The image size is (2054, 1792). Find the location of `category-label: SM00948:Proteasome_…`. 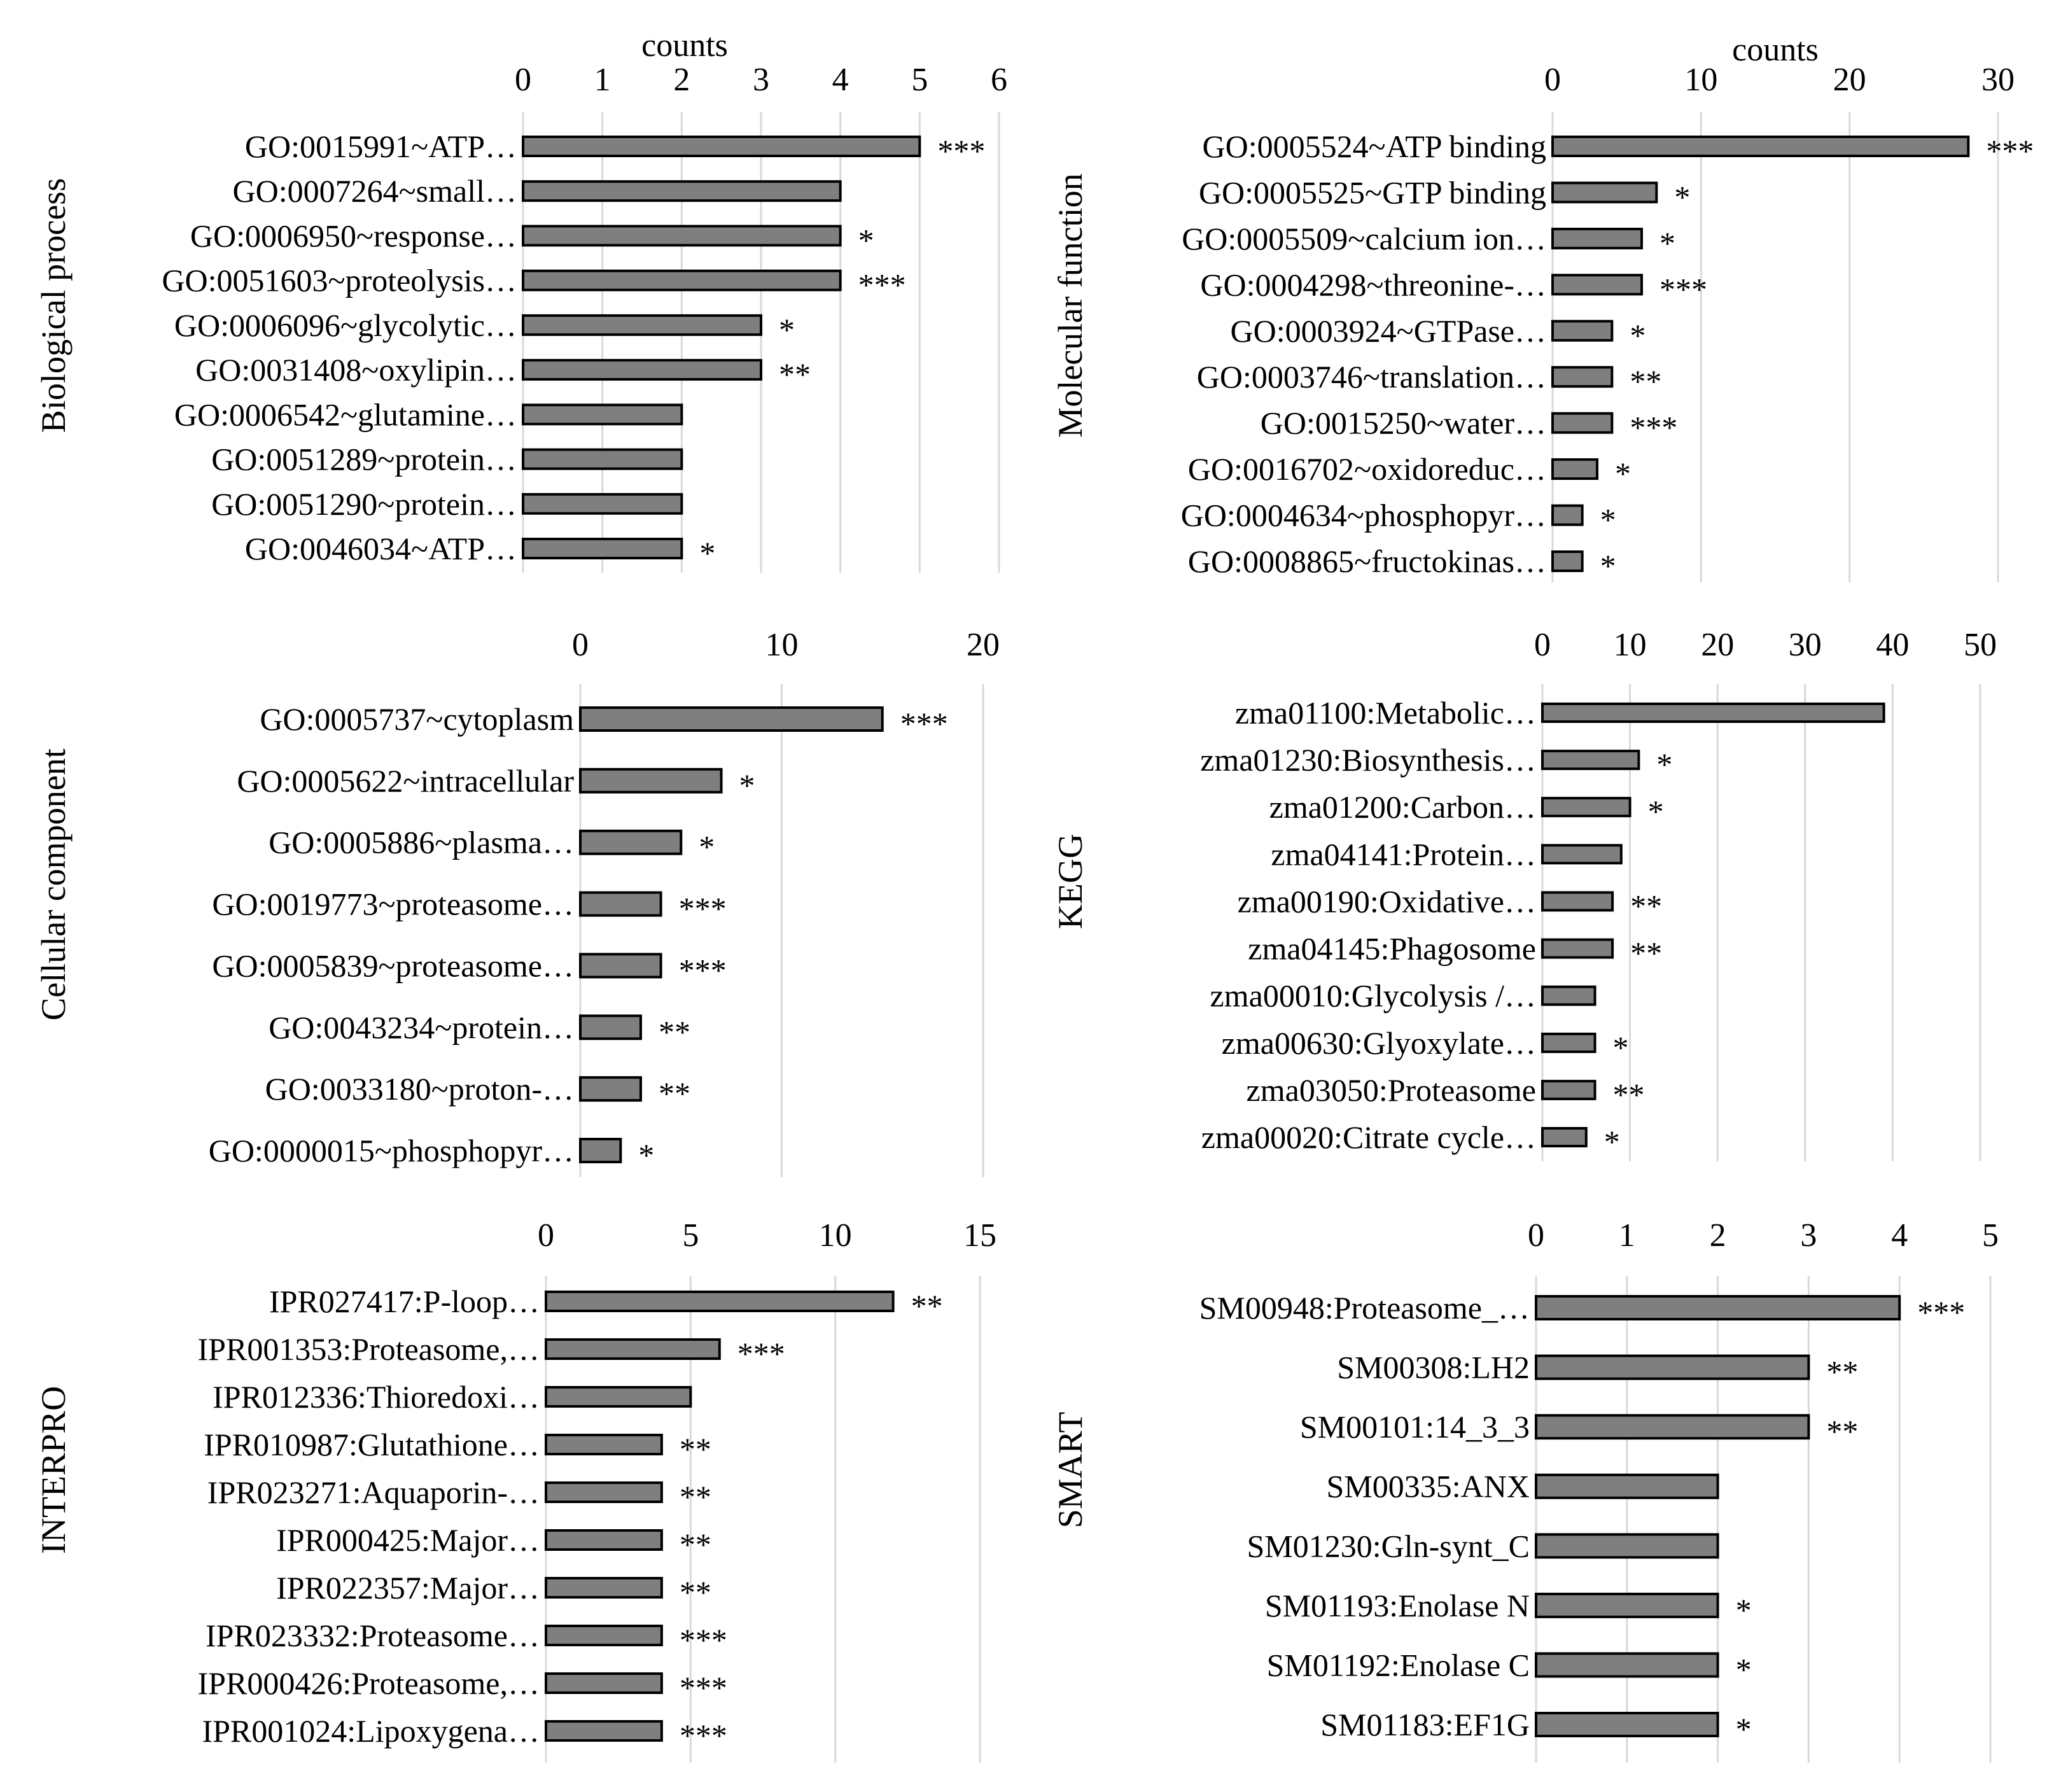

category-label: SM00948:Proteasome_… is located at coordinates (1364, 1308).